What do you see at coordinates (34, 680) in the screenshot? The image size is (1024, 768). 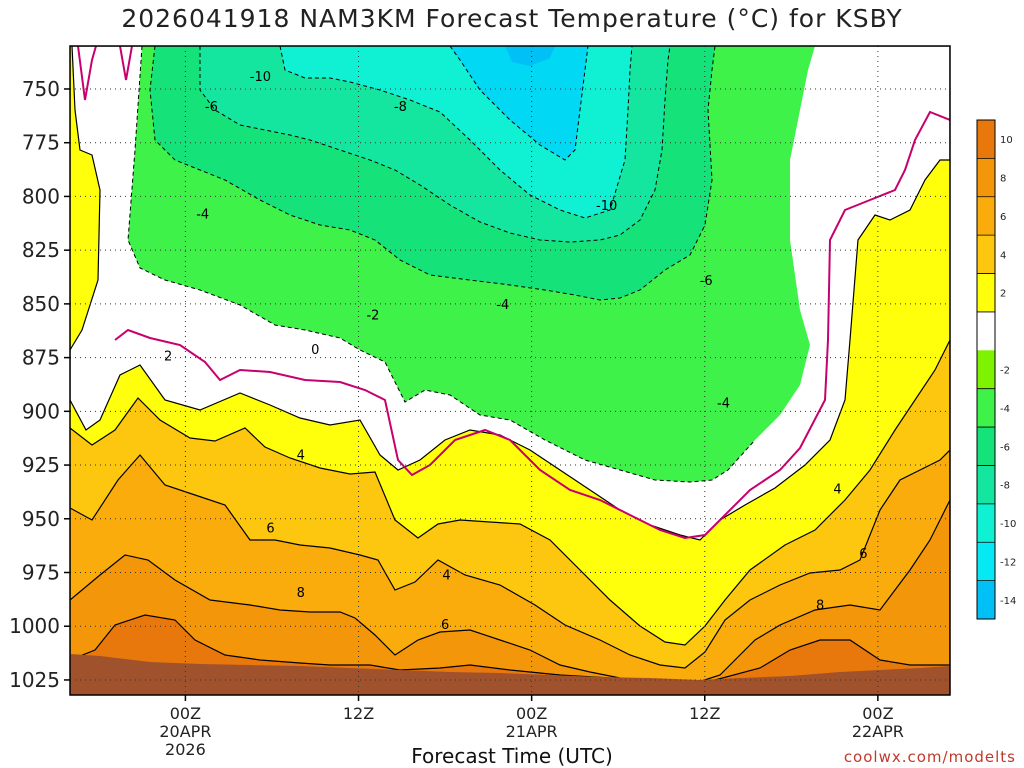 I see `y-tick-label: 1025` at bounding box center [34, 680].